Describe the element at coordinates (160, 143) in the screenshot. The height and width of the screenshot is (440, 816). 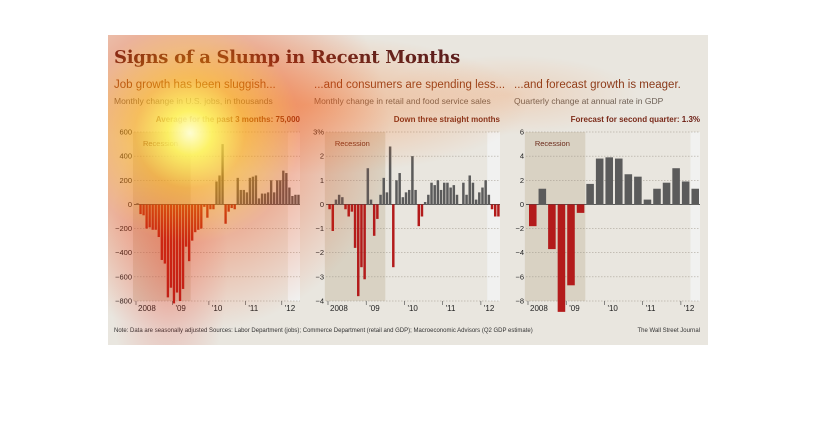
I see `recession-label: Recession` at that location.